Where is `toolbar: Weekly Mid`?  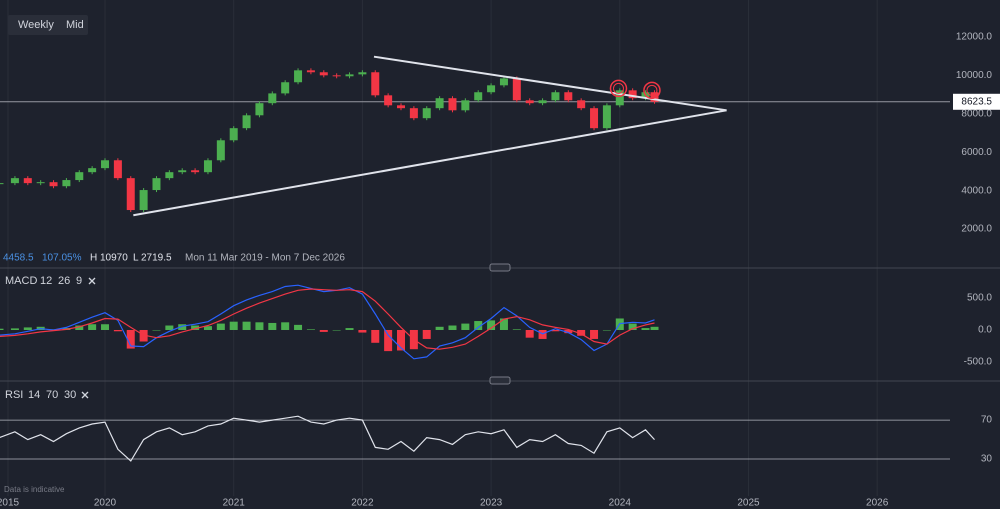
toolbar: Weekly Mid is located at coordinates (48, 25).